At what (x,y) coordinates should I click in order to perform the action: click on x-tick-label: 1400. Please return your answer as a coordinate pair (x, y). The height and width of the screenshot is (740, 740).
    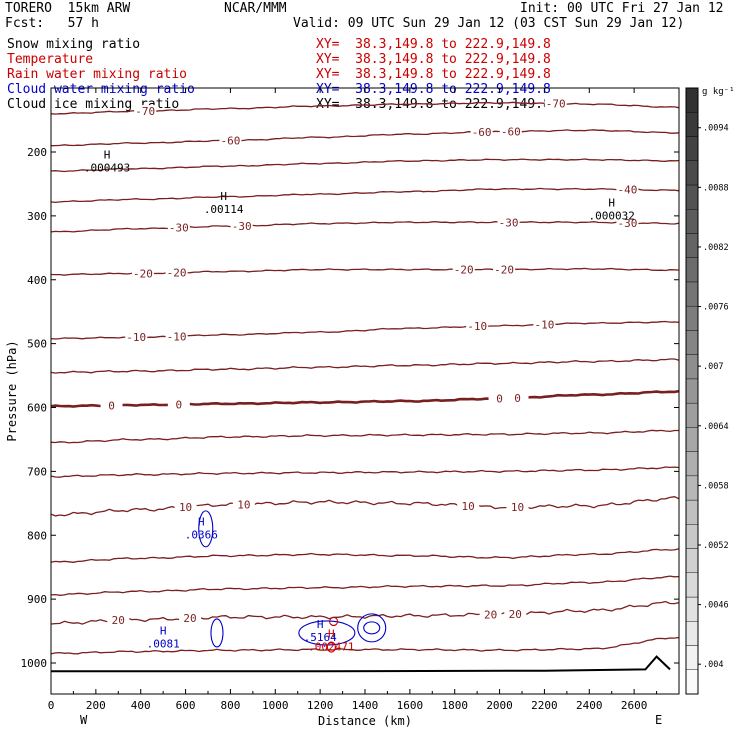
    Looking at the image, I should click on (365, 705).